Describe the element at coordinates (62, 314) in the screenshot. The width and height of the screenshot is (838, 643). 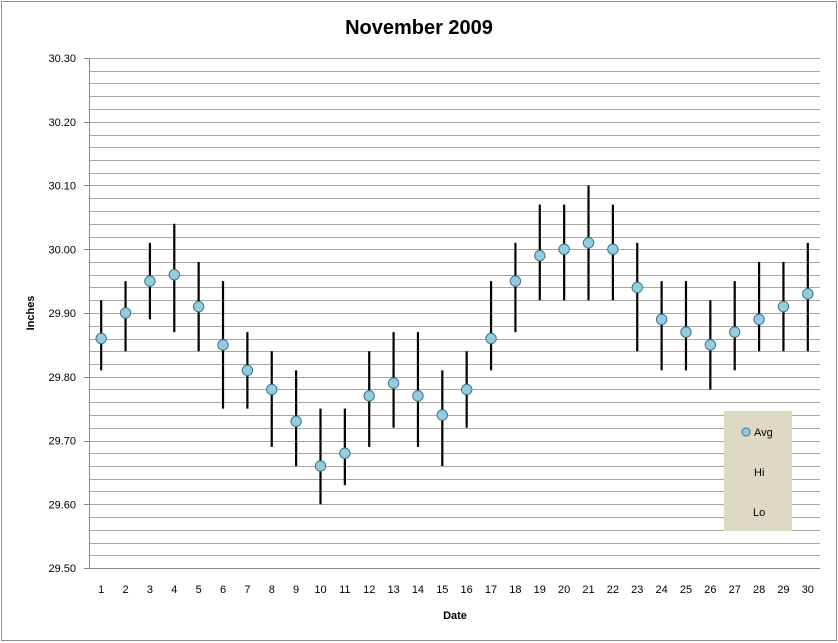
I see `y-tick-label: 29.90` at that location.